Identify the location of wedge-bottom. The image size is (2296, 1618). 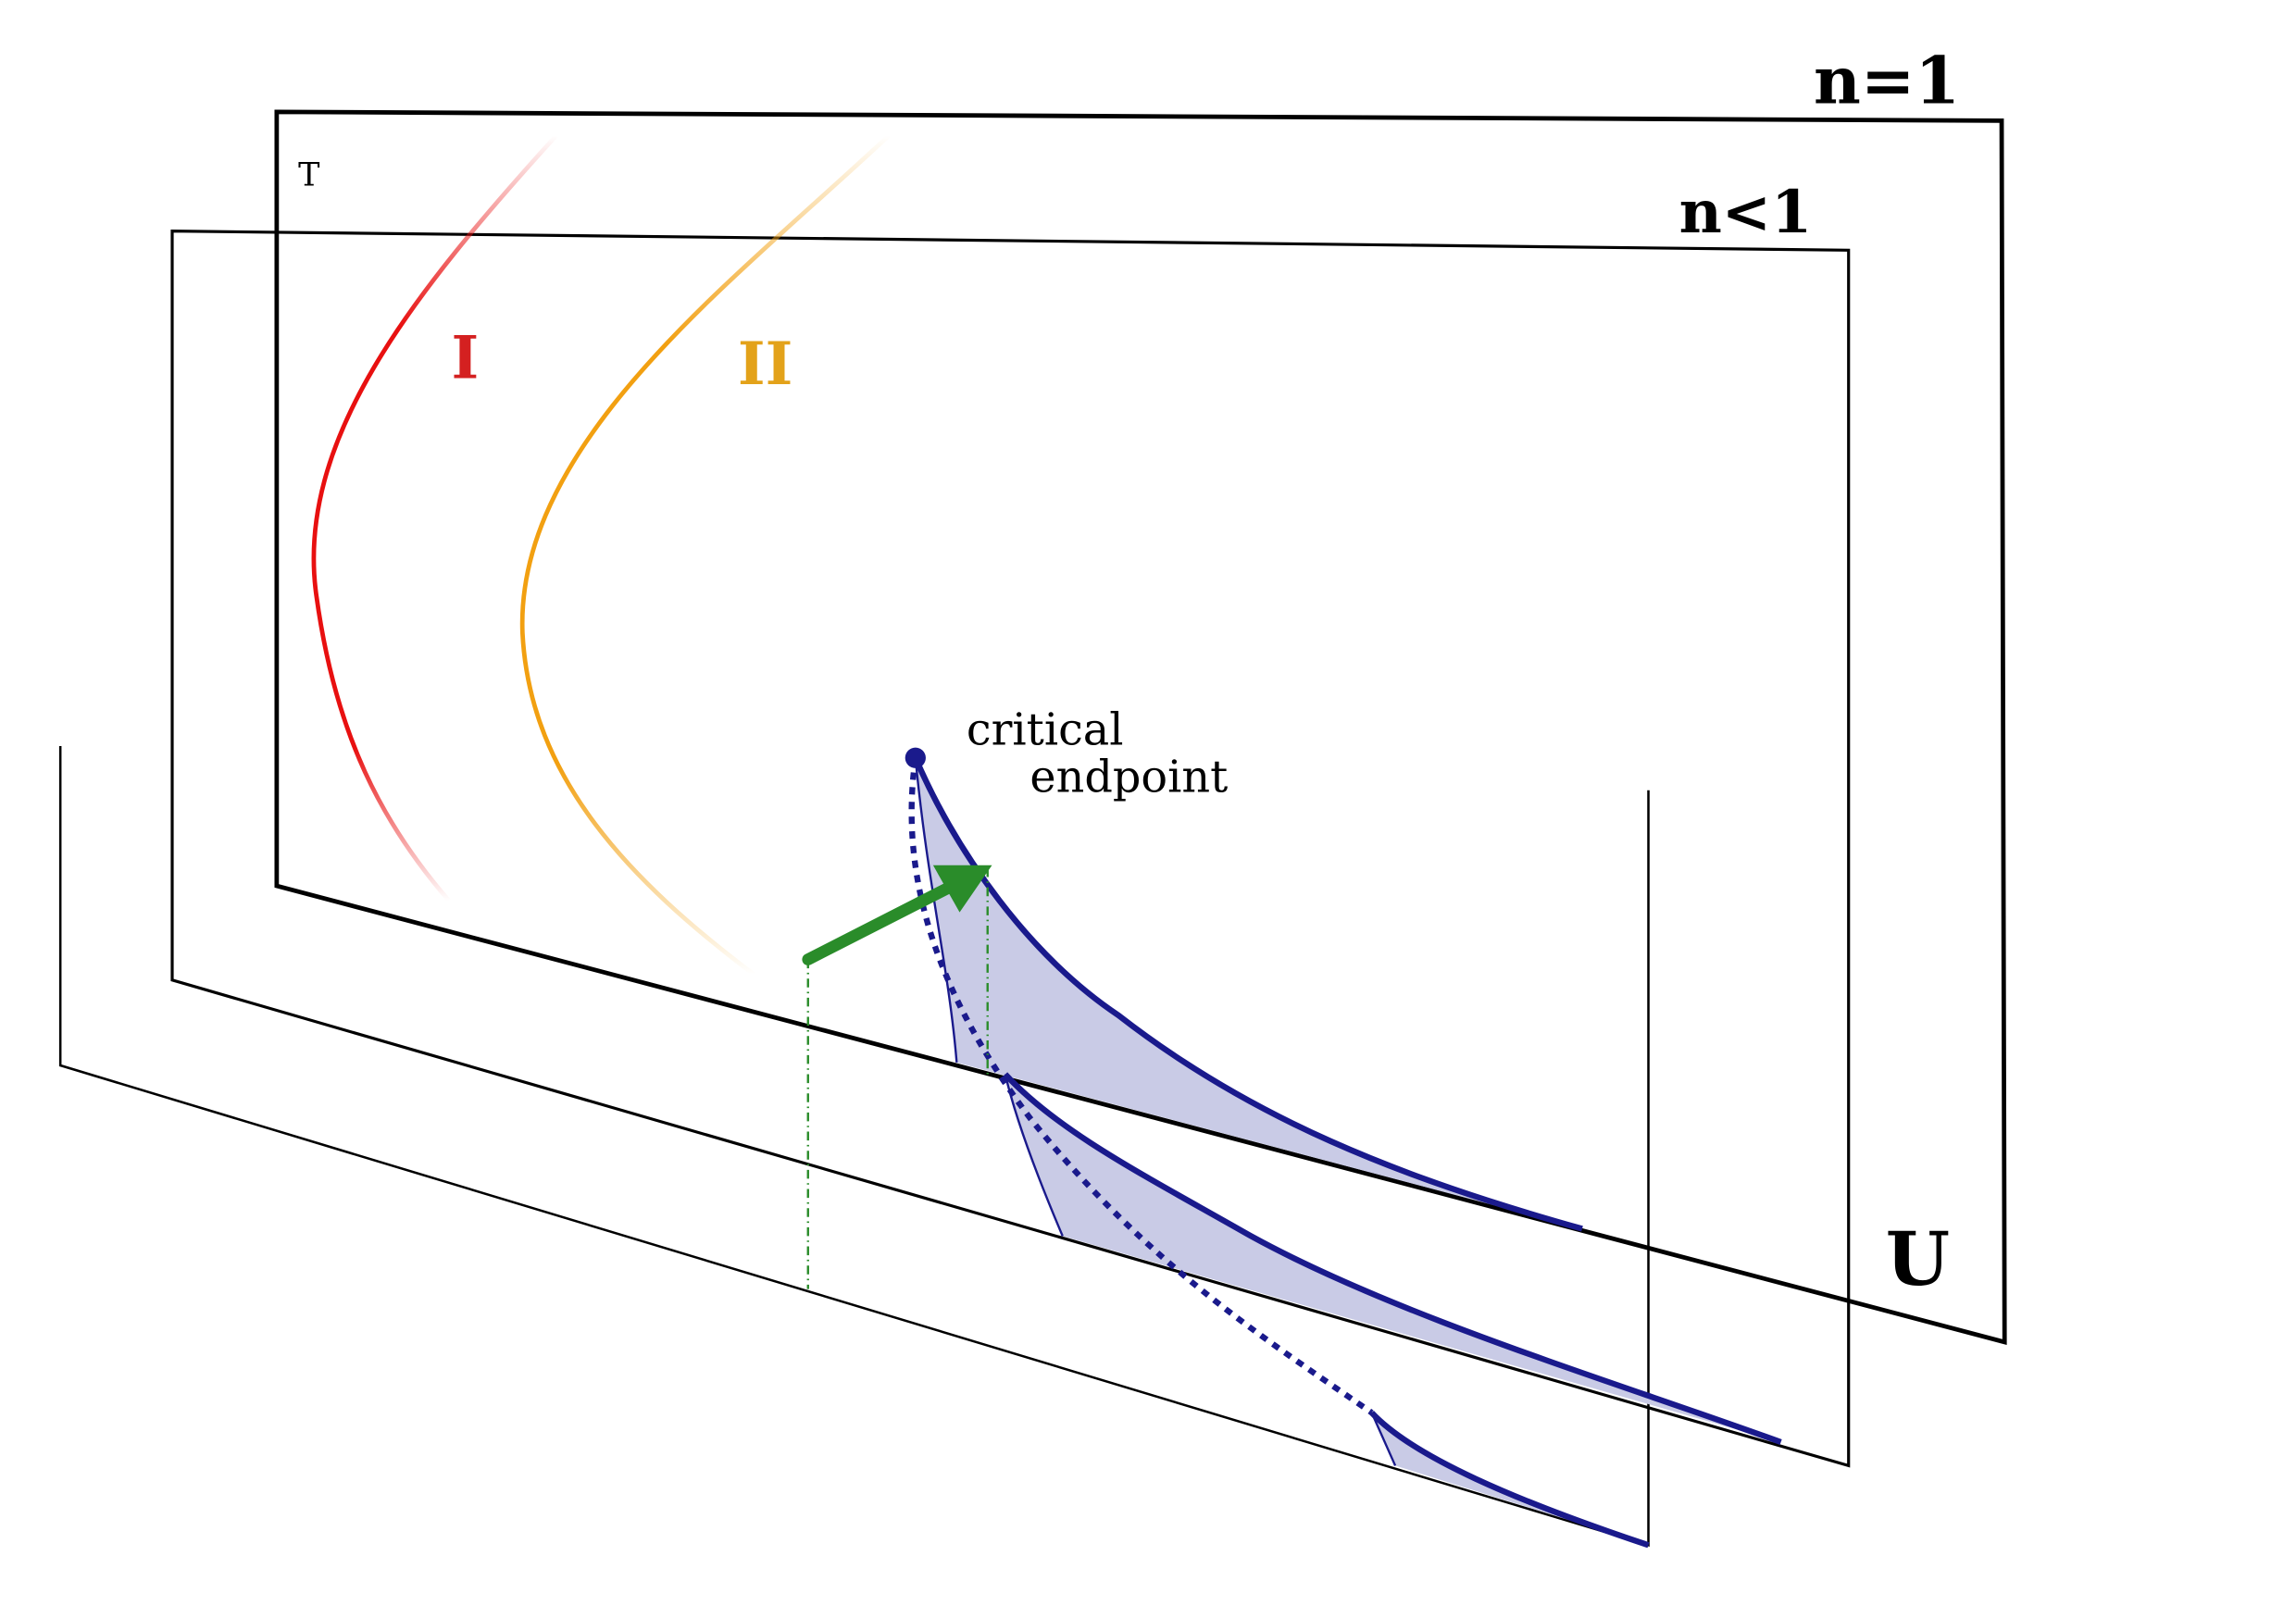
(1510, 1479).